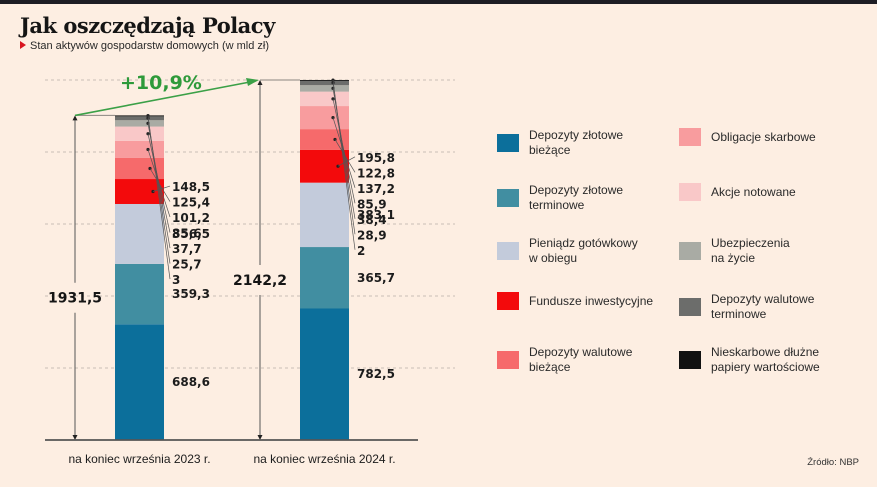  Describe the element at coordinates (187, 265) in the screenshot. I see `data-label: 25,7` at that location.